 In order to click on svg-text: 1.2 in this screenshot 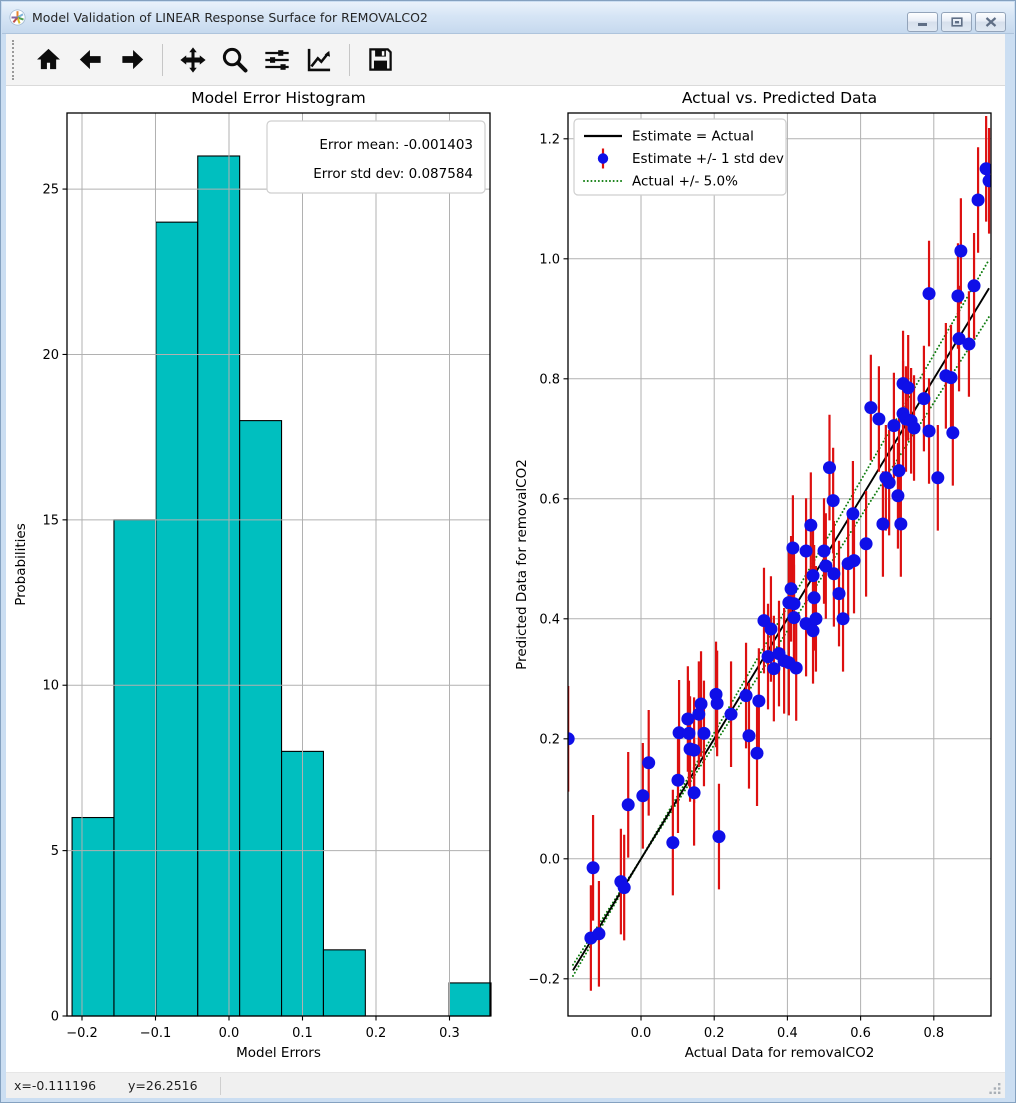, I will do `click(549, 139)`.